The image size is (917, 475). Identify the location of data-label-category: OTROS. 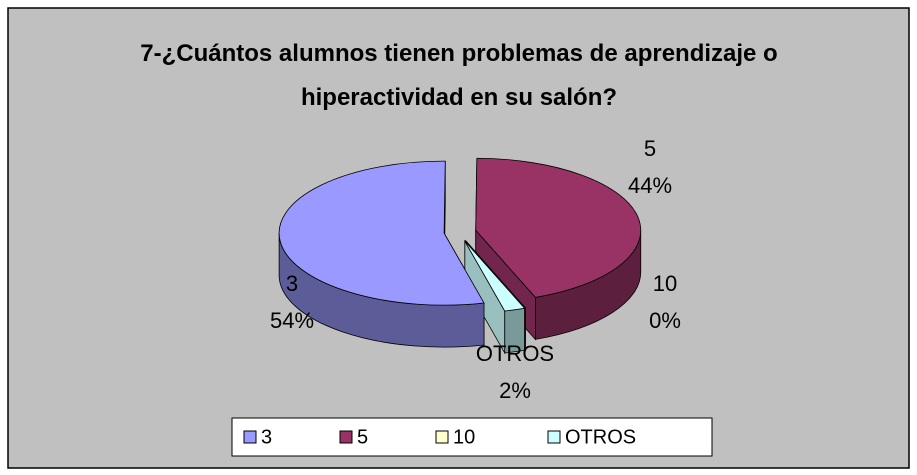
(515, 353).